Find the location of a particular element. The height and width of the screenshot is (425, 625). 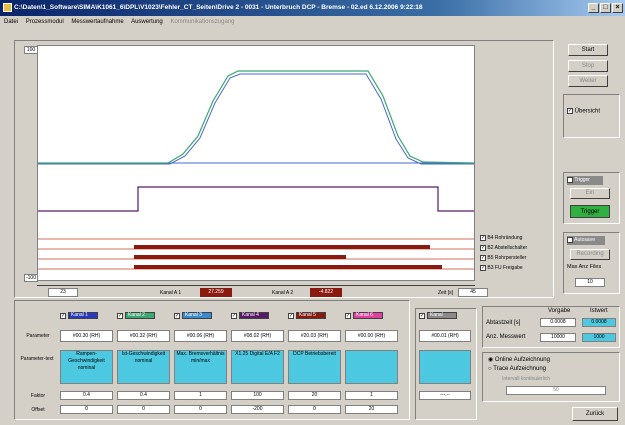

abtastzeit-label: Abtastzeit [s] is located at coordinates (503, 323).